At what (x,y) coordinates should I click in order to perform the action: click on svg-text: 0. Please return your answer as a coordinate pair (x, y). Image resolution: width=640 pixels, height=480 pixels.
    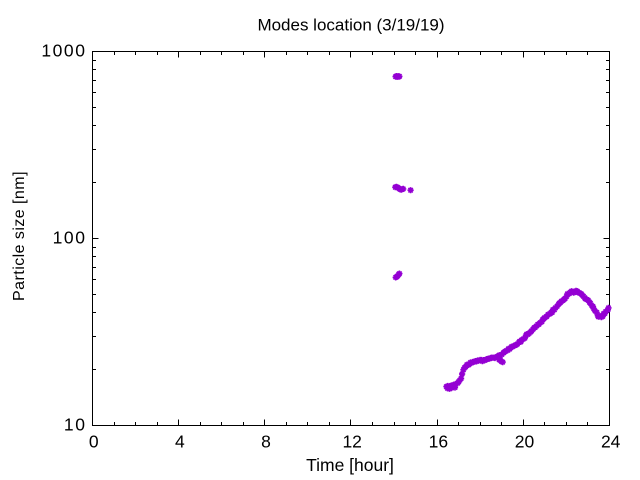
    Looking at the image, I should click on (94, 442).